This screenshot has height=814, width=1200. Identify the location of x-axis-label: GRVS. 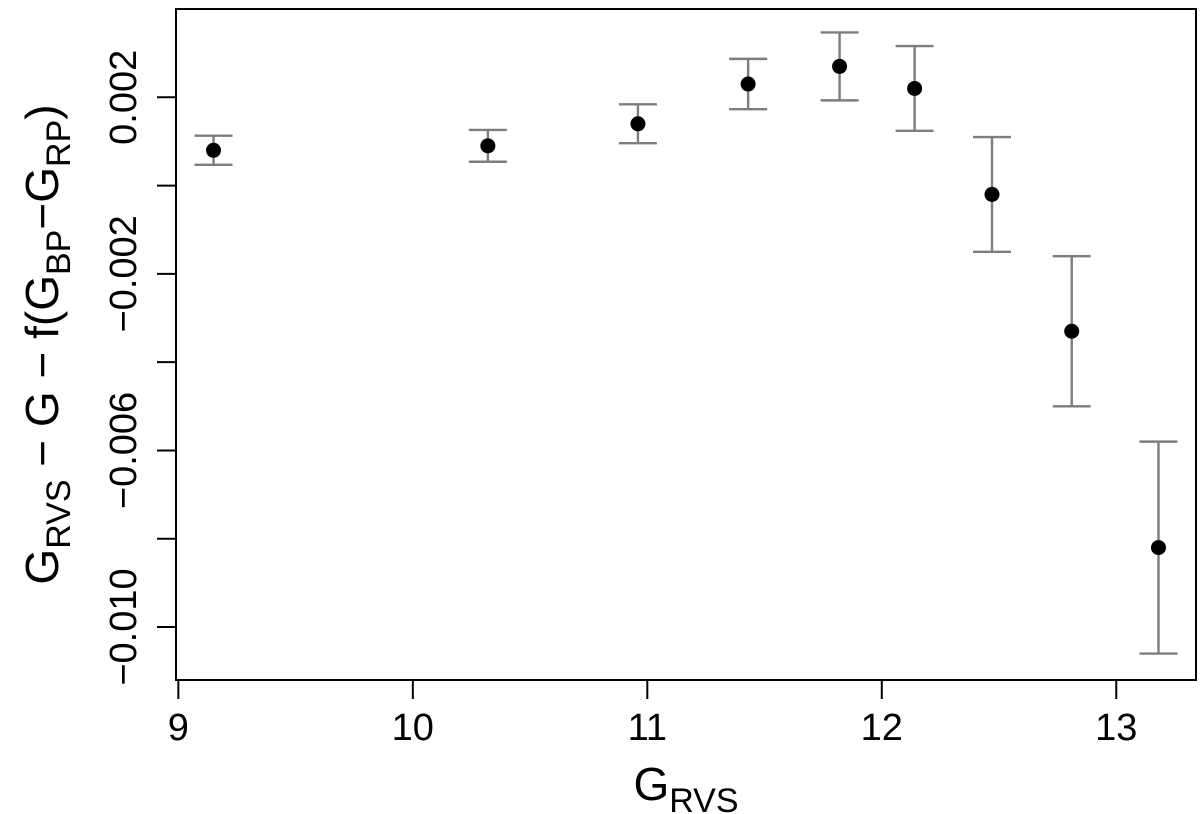
(685, 786).